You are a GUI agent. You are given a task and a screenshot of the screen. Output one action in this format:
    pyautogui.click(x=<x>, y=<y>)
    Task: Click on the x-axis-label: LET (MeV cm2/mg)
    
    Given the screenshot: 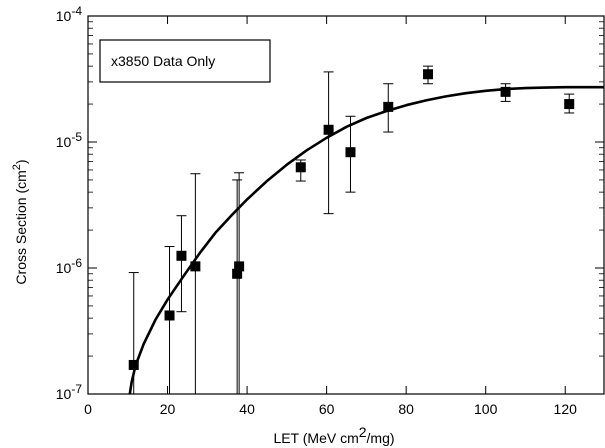 What is the action you would take?
    pyautogui.click(x=333, y=435)
    